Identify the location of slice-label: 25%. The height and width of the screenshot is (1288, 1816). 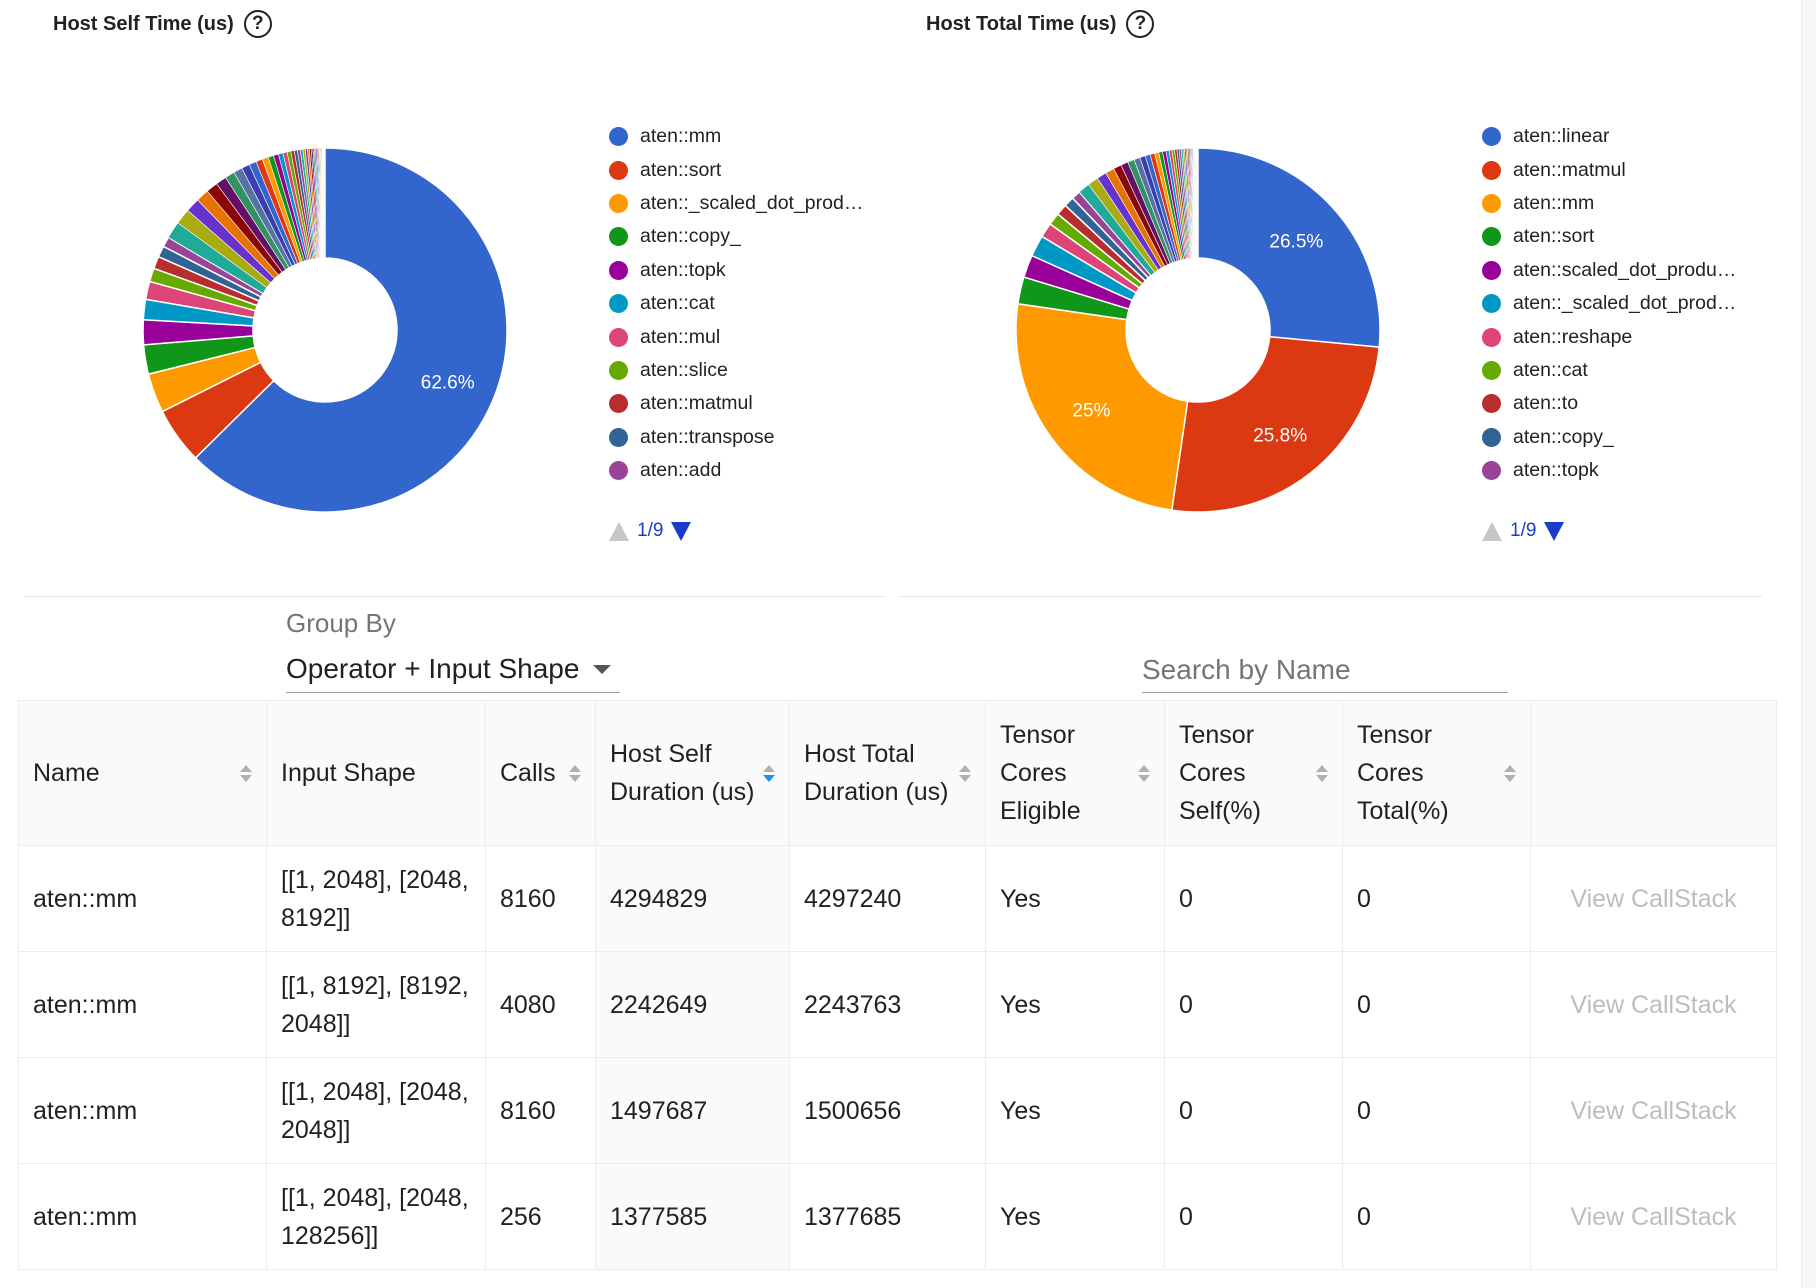
(1091, 411).